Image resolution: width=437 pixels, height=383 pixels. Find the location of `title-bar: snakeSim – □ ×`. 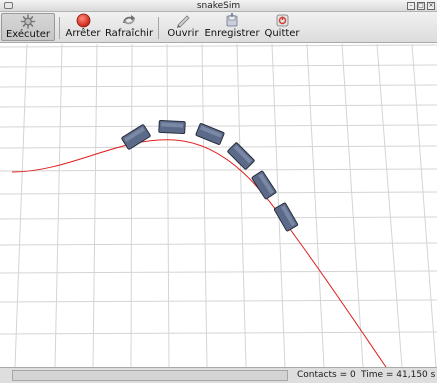

title-bar: snakeSim – □ × is located at coordinates (218, 6).